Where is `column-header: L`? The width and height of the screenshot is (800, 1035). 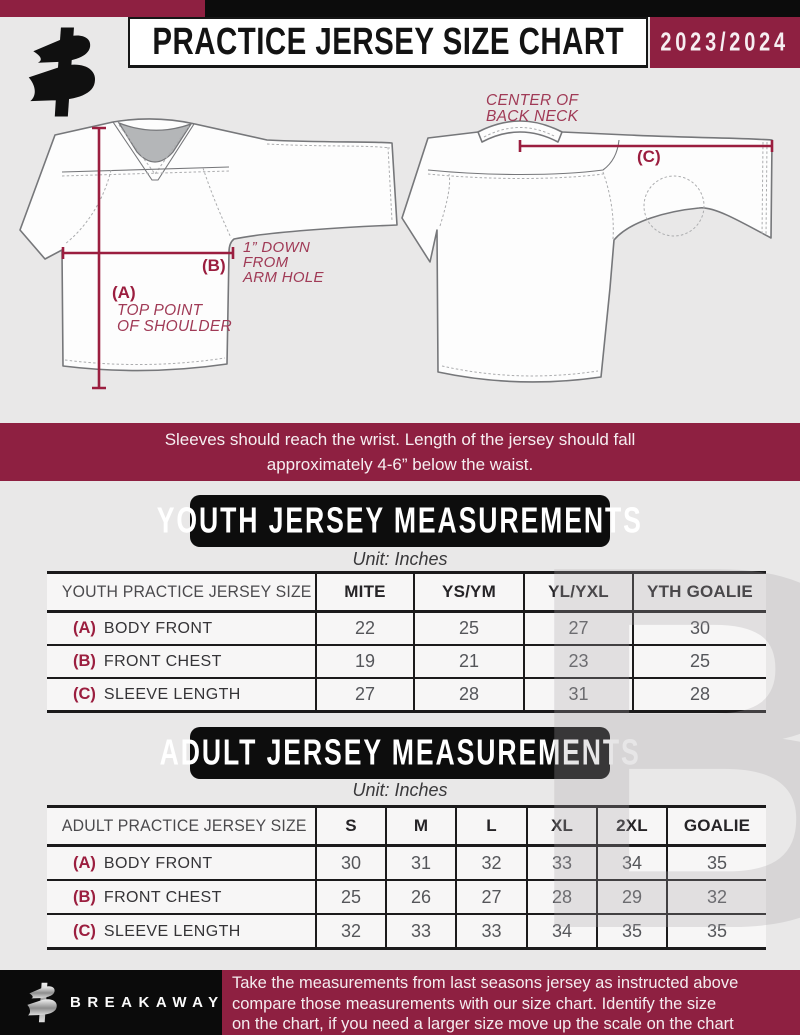
column-header: L is located at coordinates (492, 826).